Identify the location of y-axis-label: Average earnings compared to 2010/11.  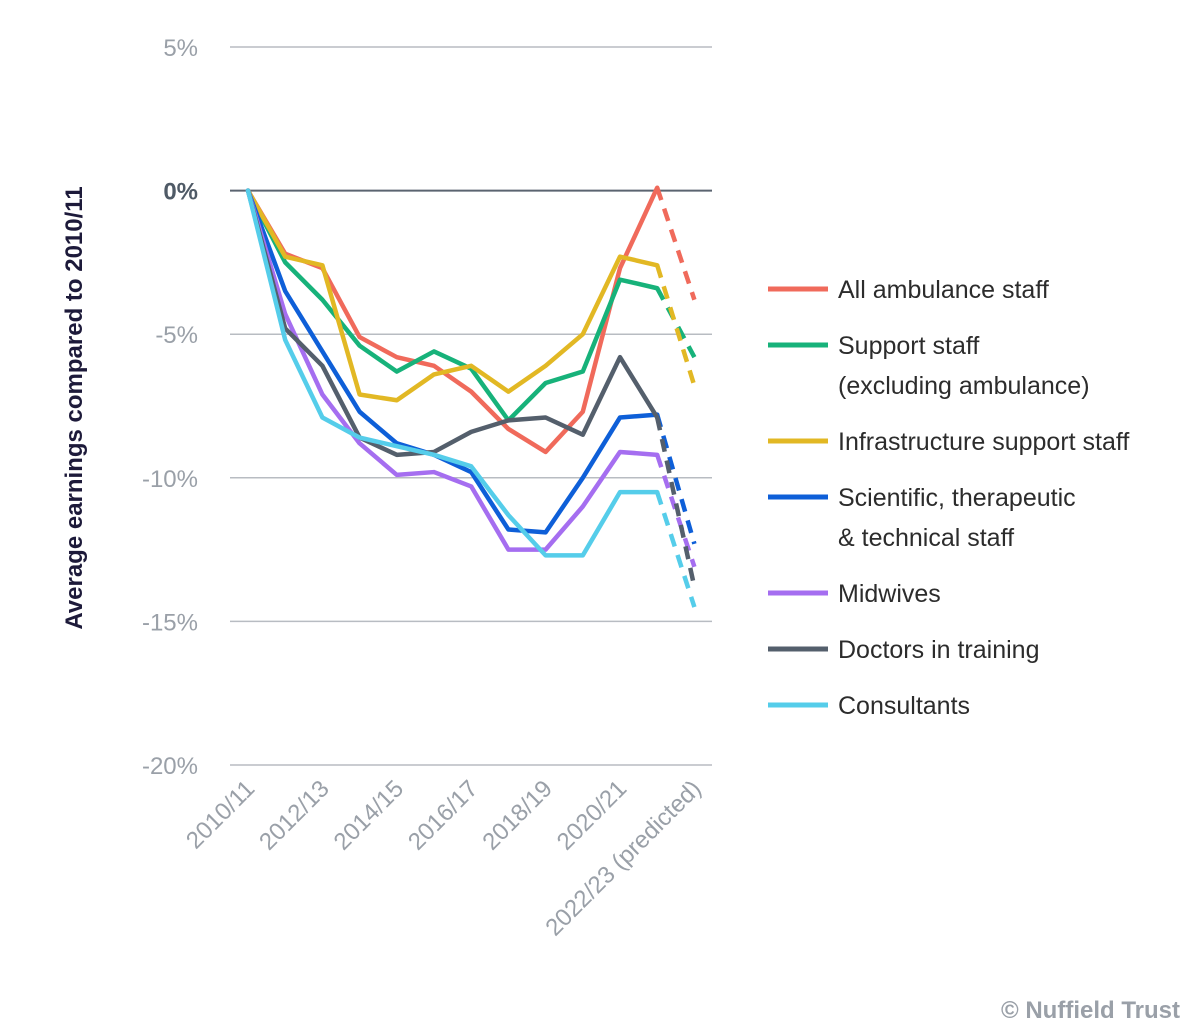
(74, 407).